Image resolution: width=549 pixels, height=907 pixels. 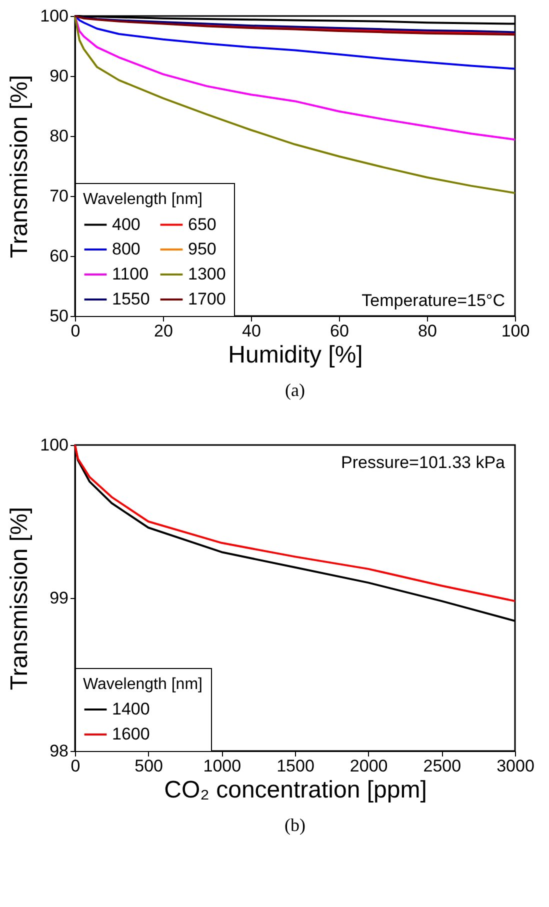 I want to click on x-tick-label: 2000, so click(x=369, y=766).